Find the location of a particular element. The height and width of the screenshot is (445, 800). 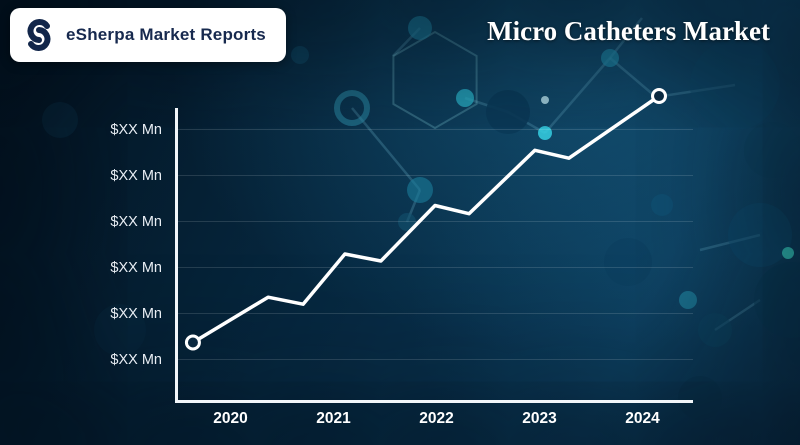

brand-name: eSherpa Market Reports is located at coordinates (166, 34).